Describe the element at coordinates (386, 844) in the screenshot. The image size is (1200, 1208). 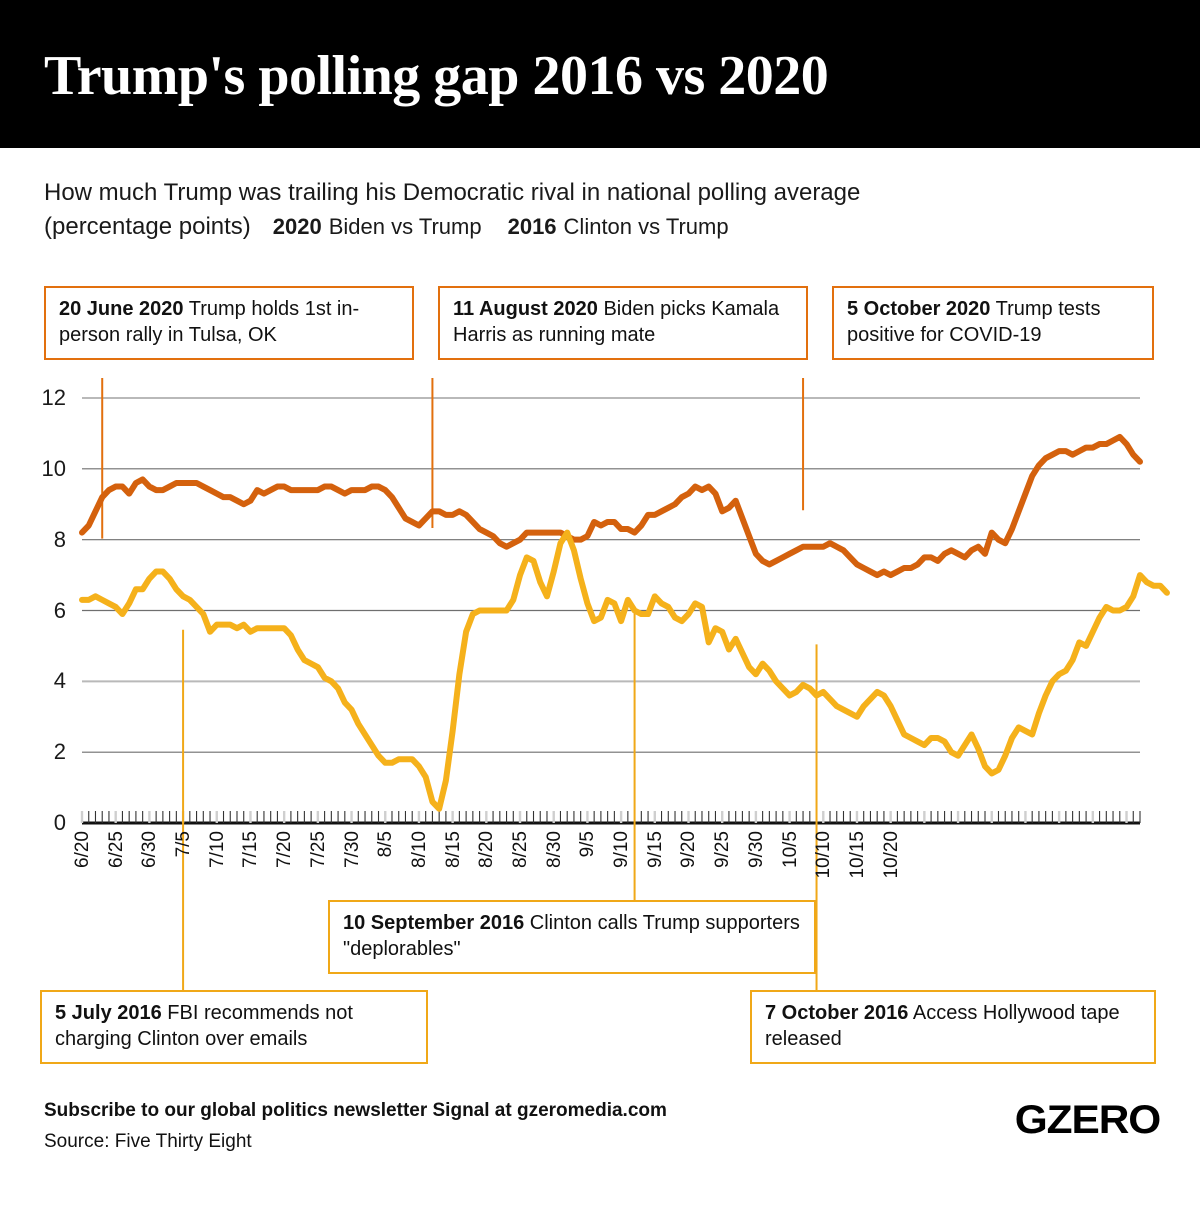
I see `x-axis-label: 8/5` at that location.